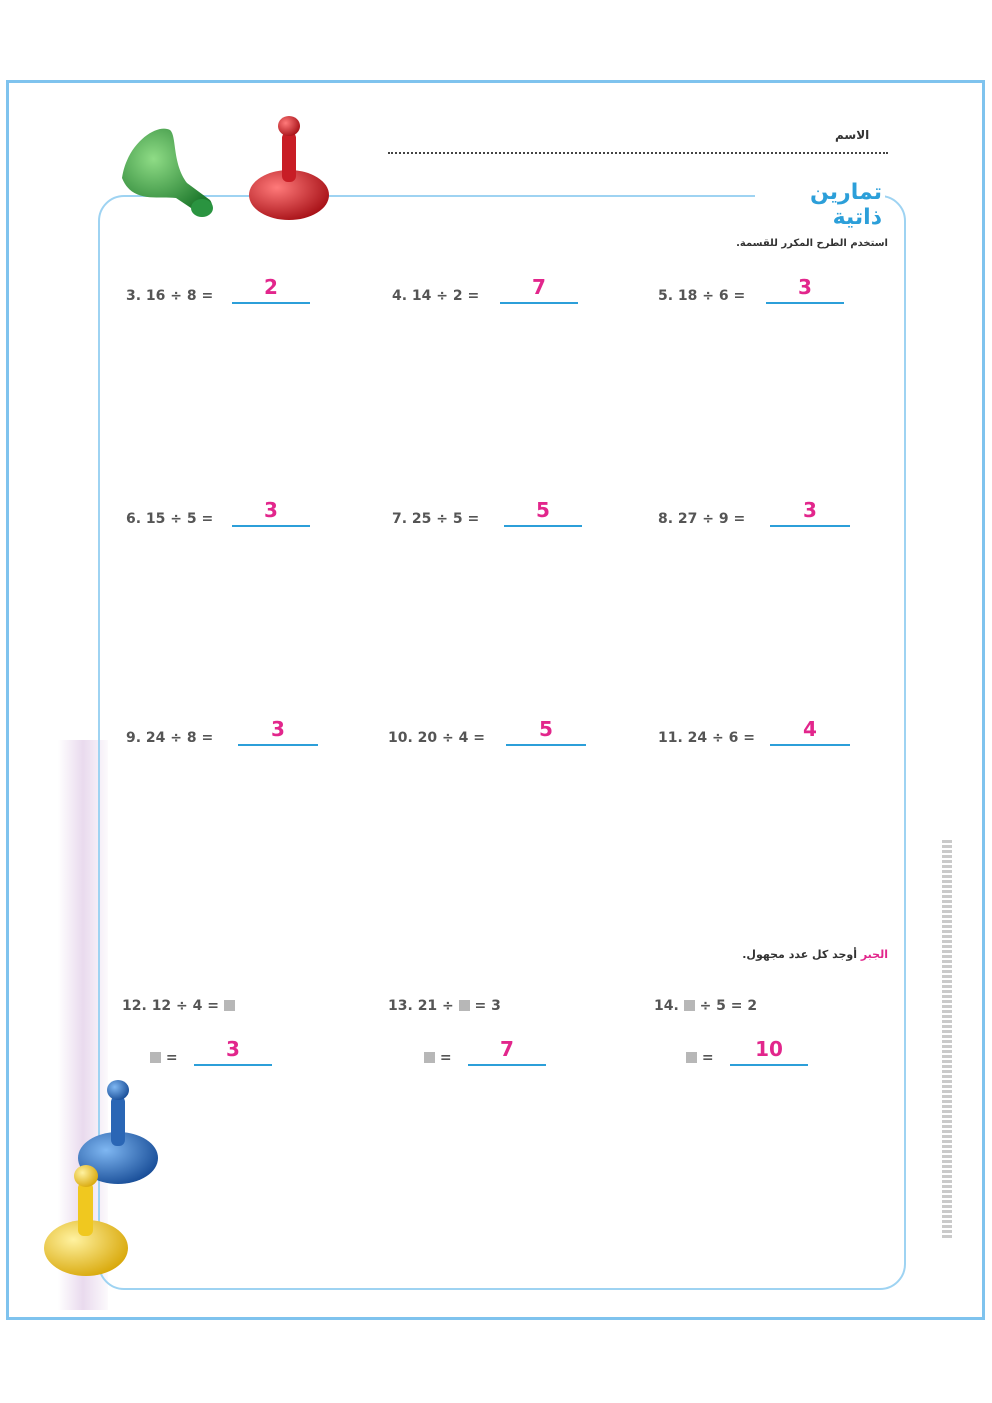 The image size is (992, 1403). I want to click on problem-13-answer-row: = 7, so click(489, 1051).